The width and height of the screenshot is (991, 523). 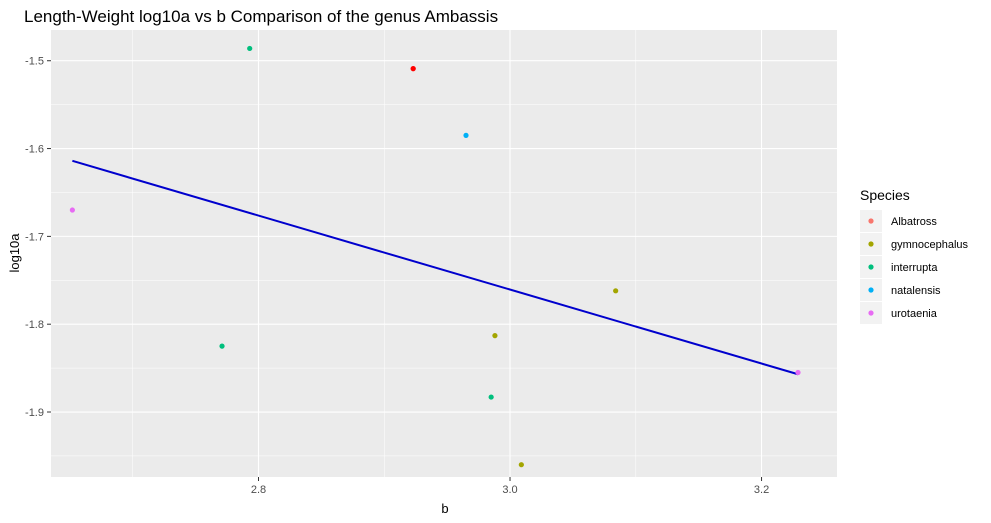 What do you see at coordinates (444, 508) in the screenshot?
I see `x-axis-label: b` at bounding box center [444, 508].